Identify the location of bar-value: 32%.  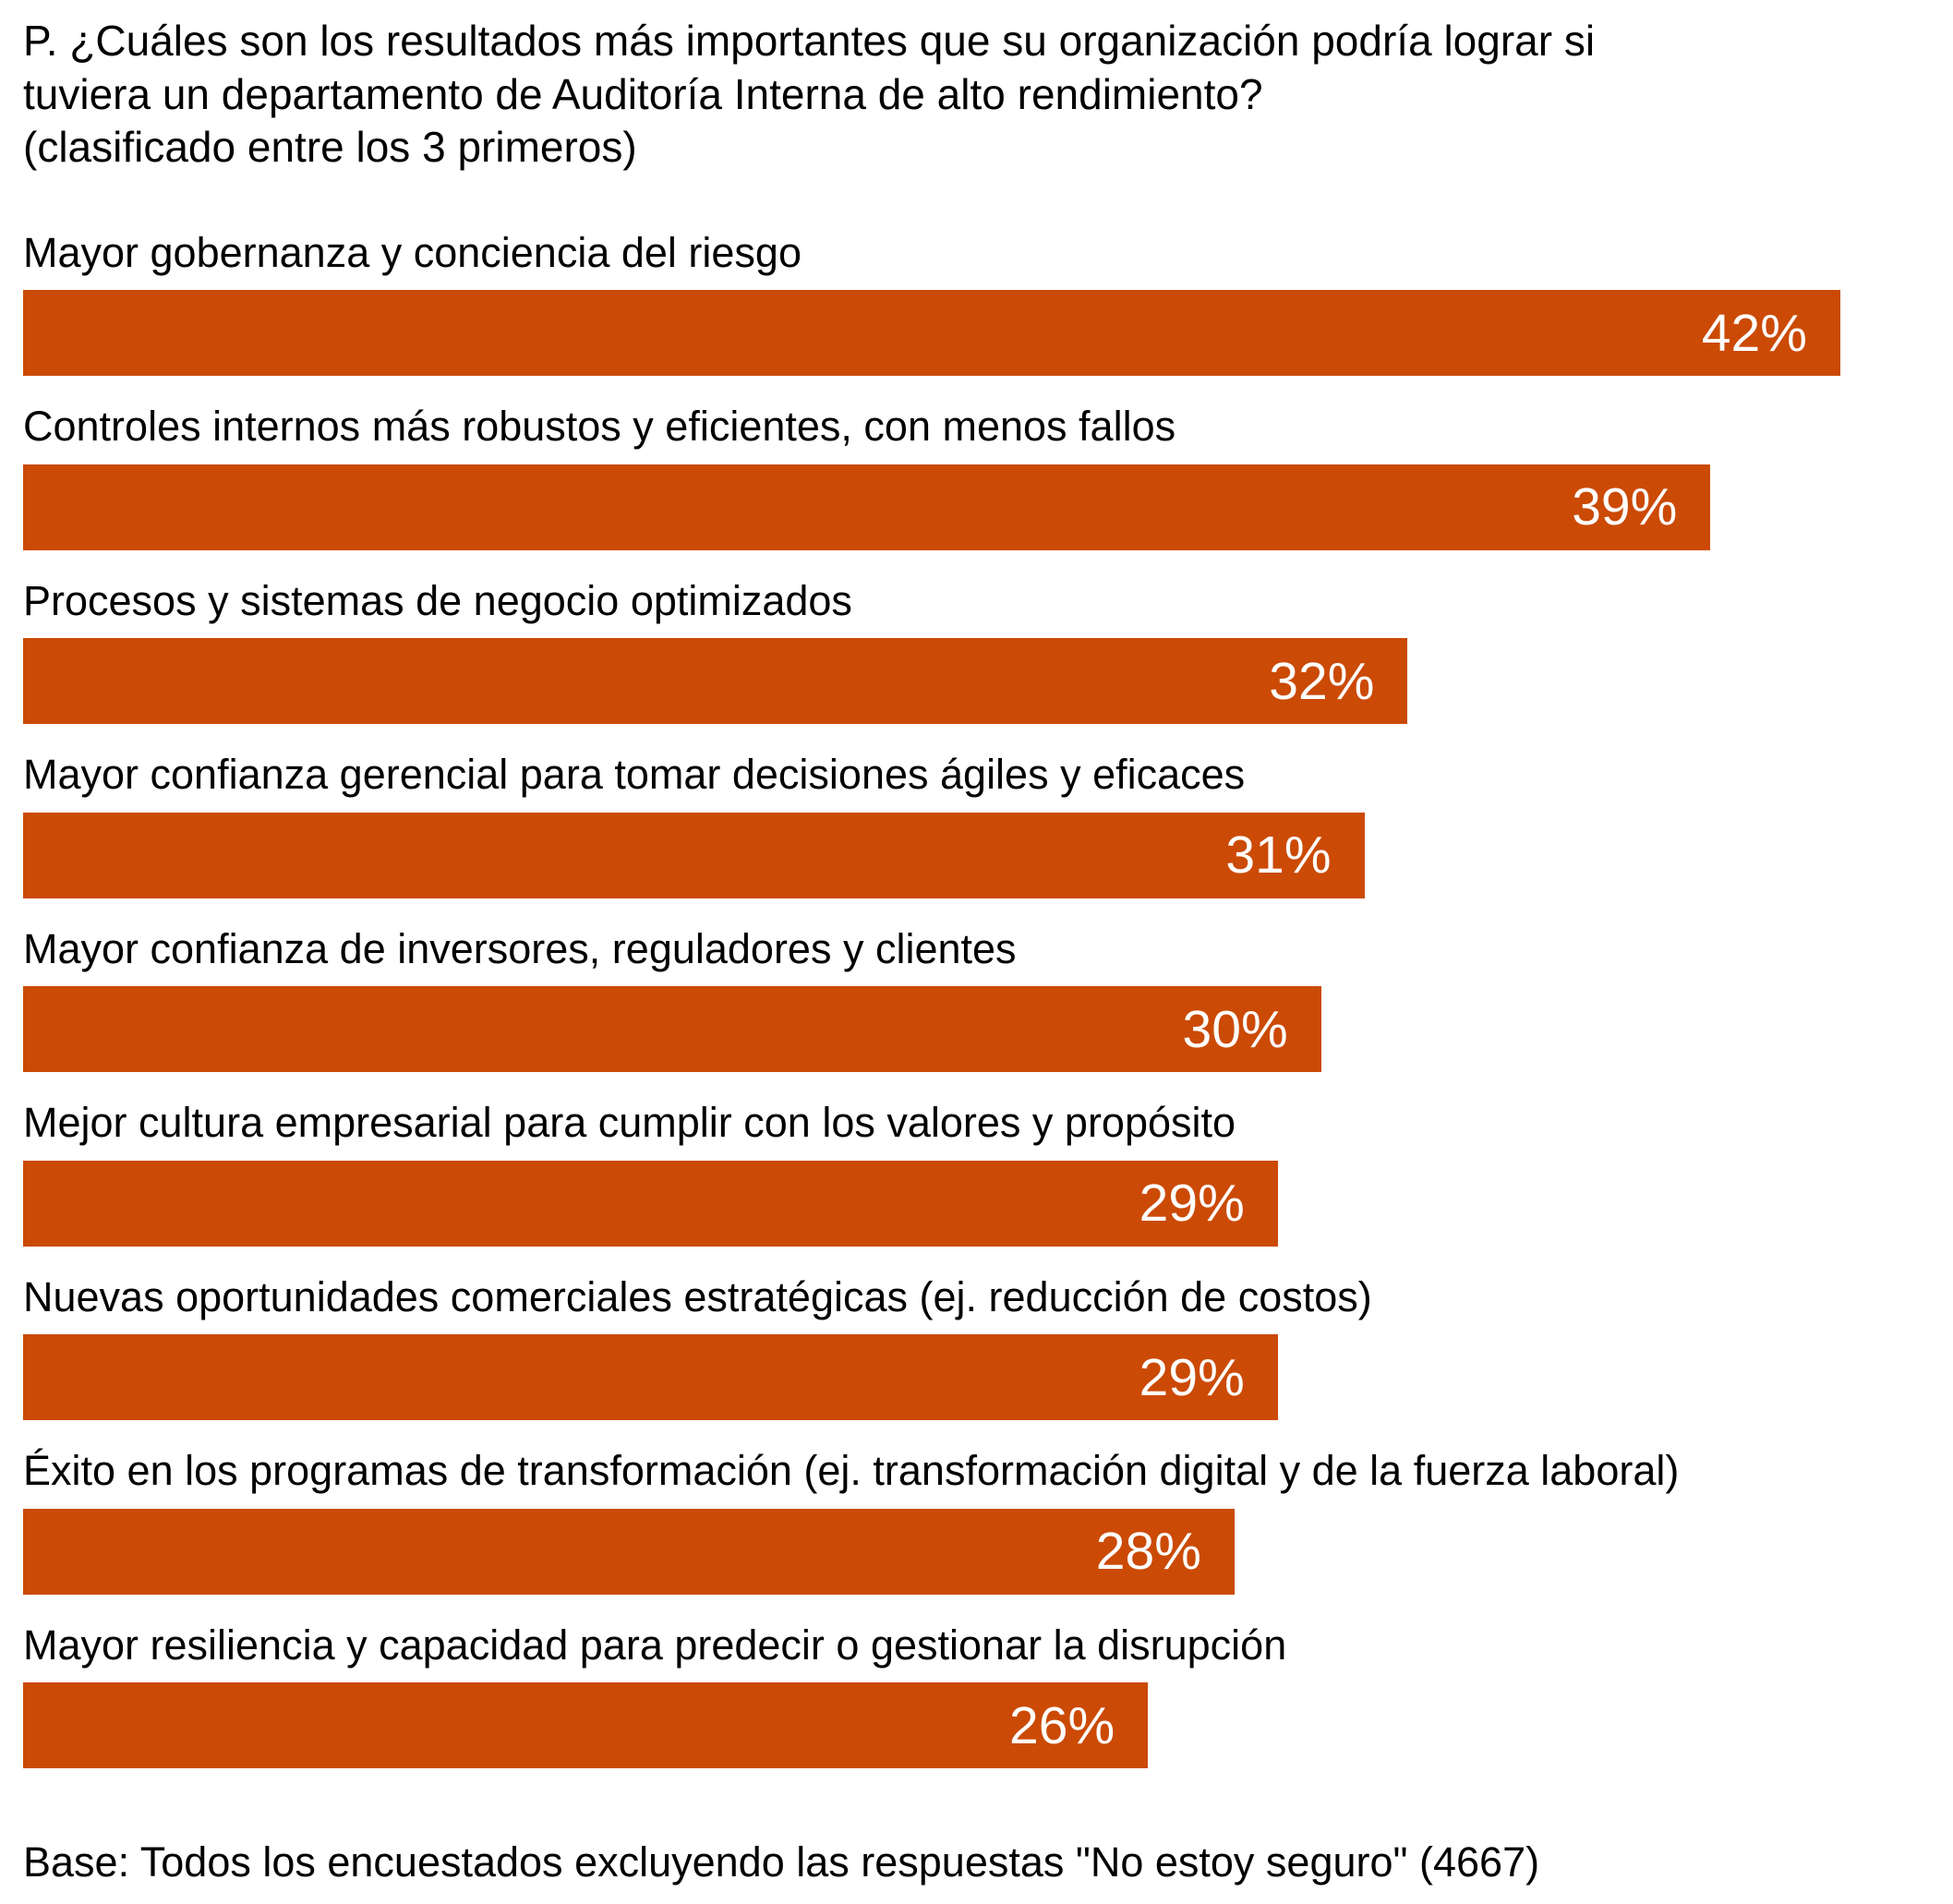
(1322, 681).